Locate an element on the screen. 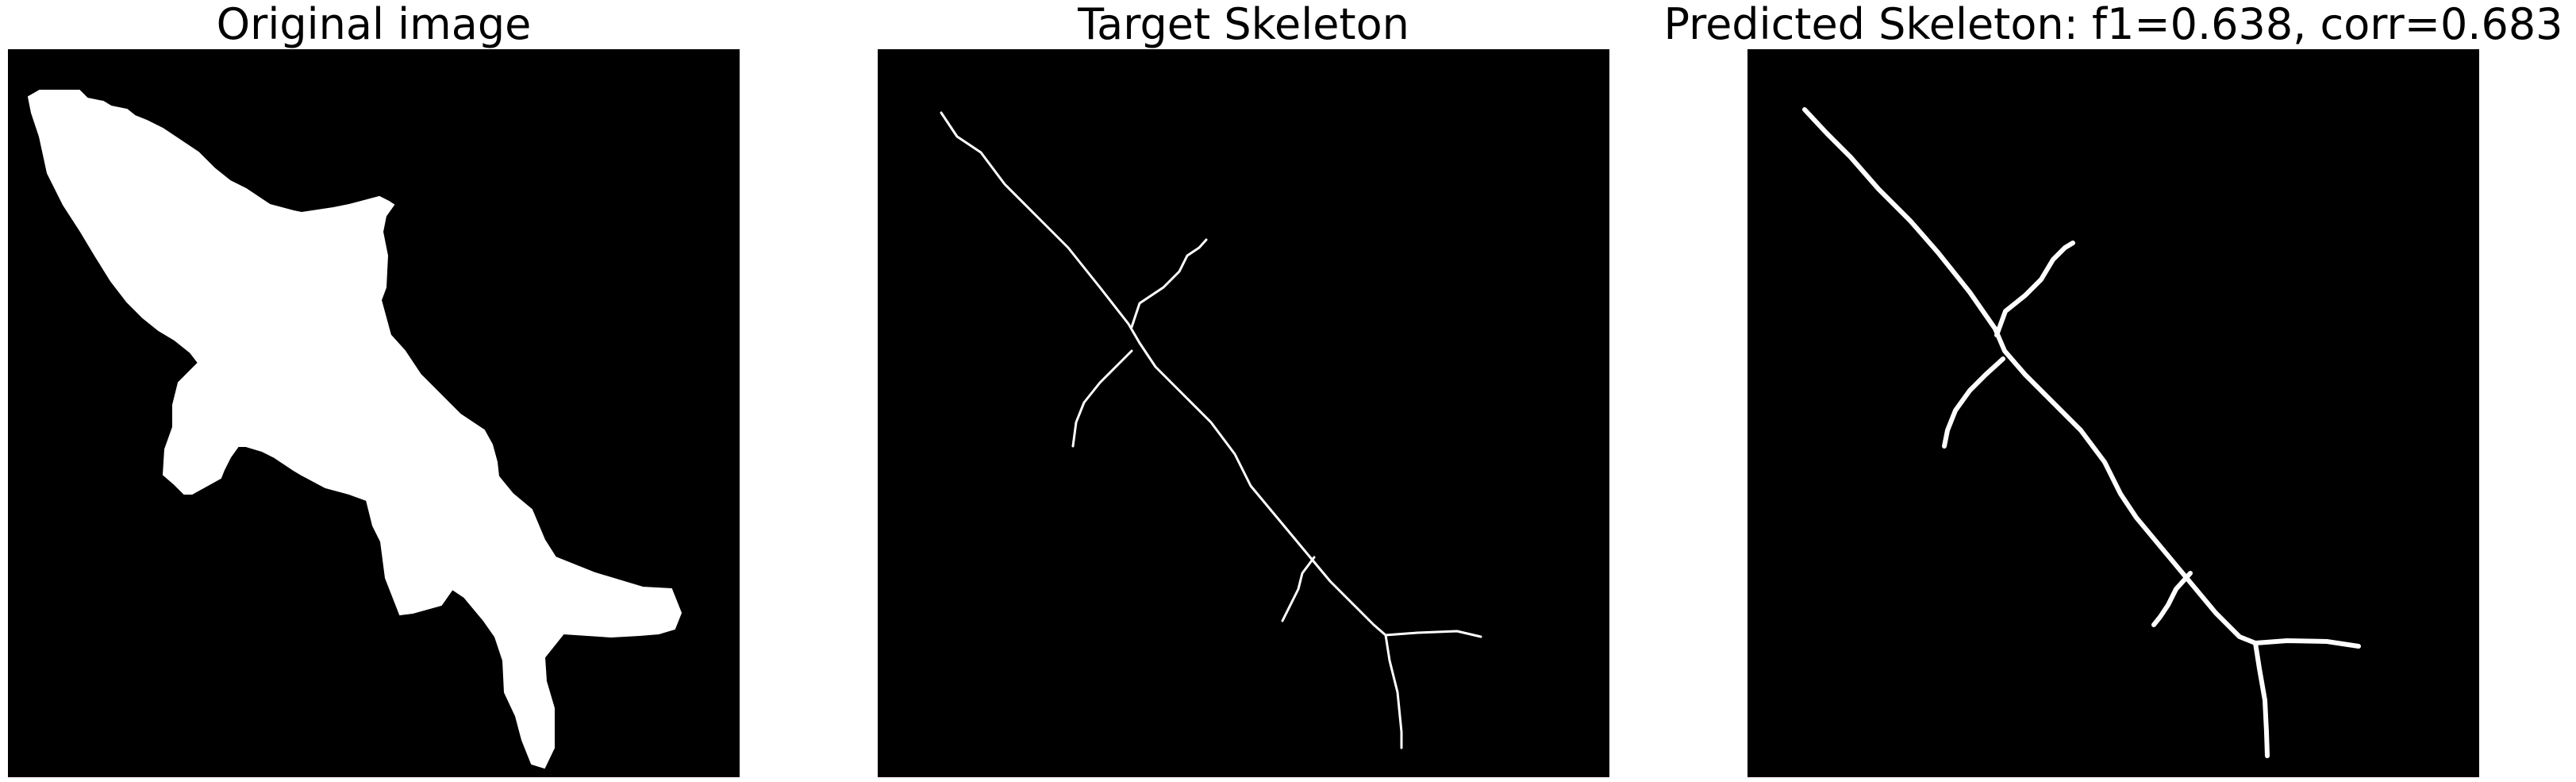 The image size is (2576, 782). panel-title-original: Original image is located at coordinates (374, 24).